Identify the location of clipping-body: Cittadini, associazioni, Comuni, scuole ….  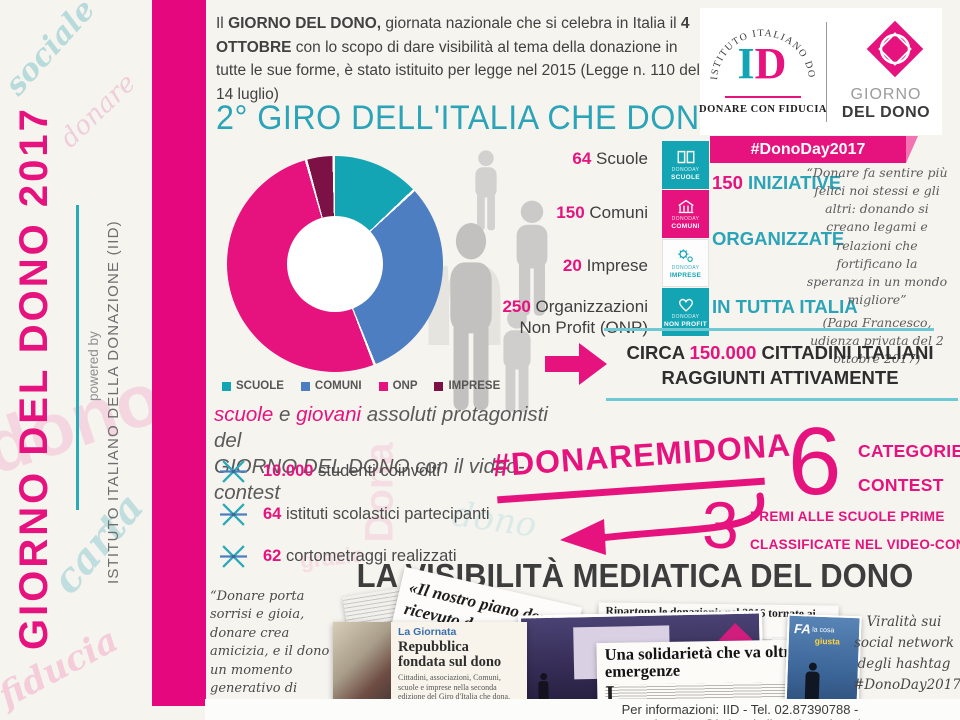
(454, 687).